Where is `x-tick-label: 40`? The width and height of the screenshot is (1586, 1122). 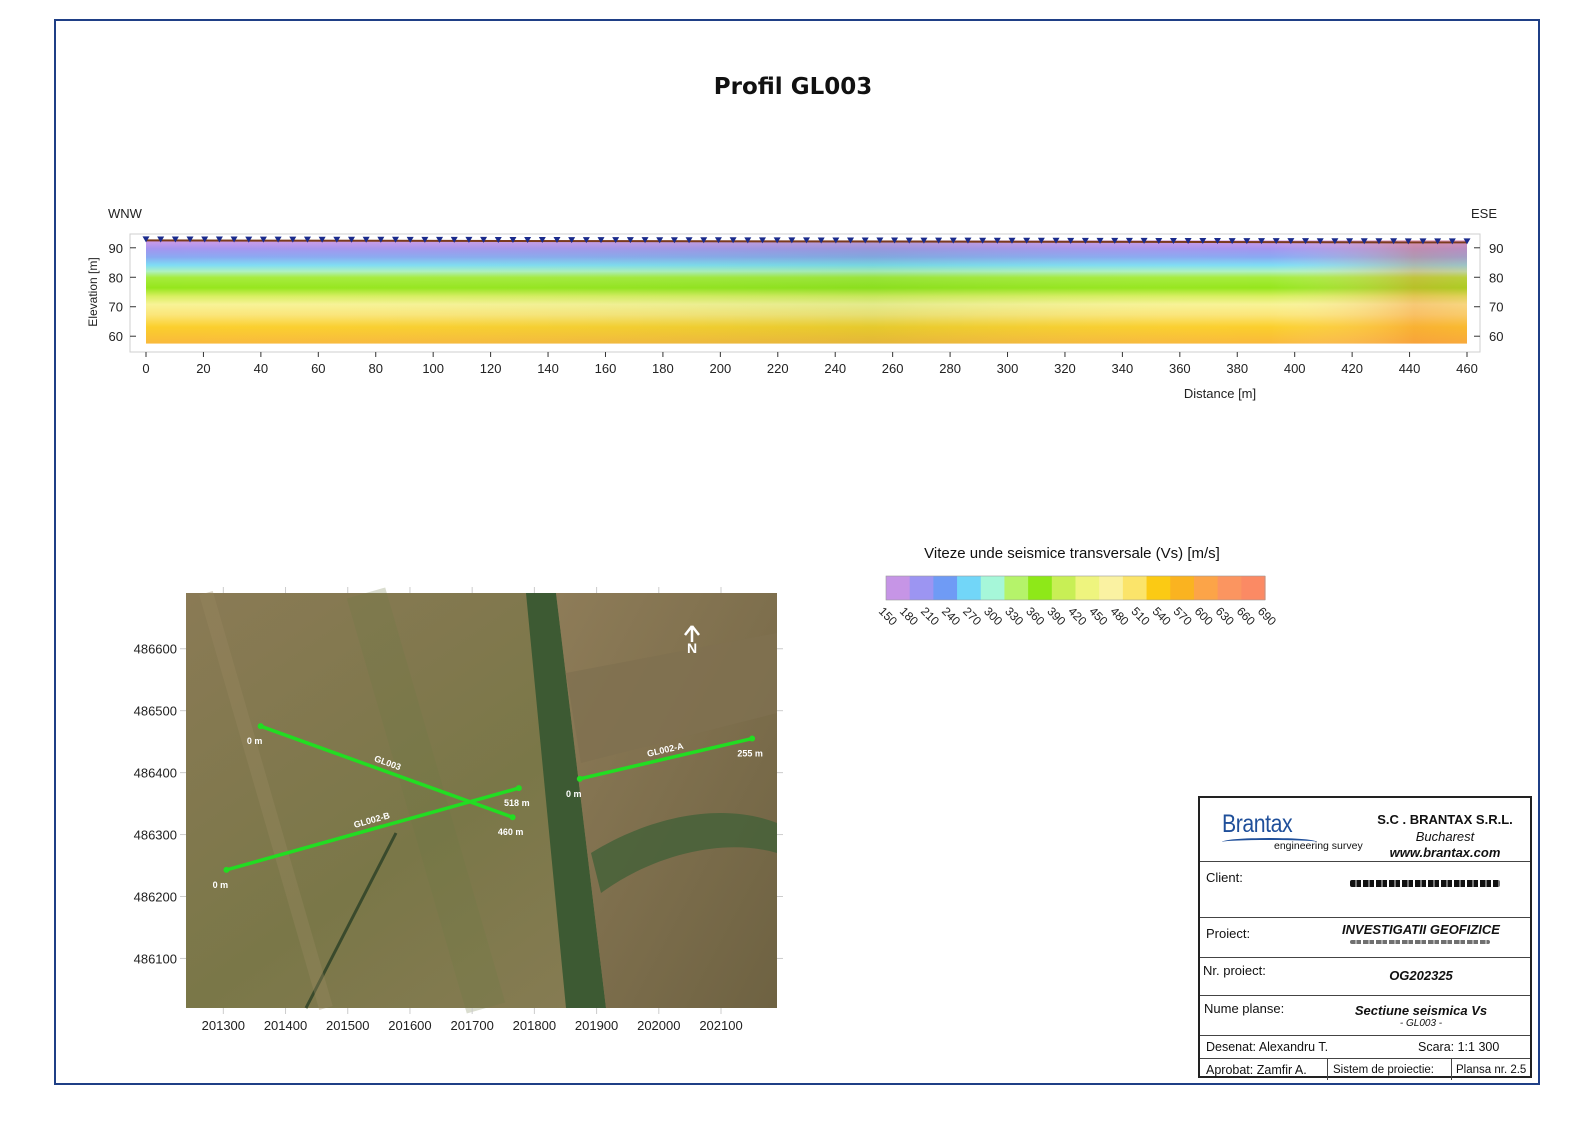 x-tick-label: 40 is located at coordinates (261, 368).